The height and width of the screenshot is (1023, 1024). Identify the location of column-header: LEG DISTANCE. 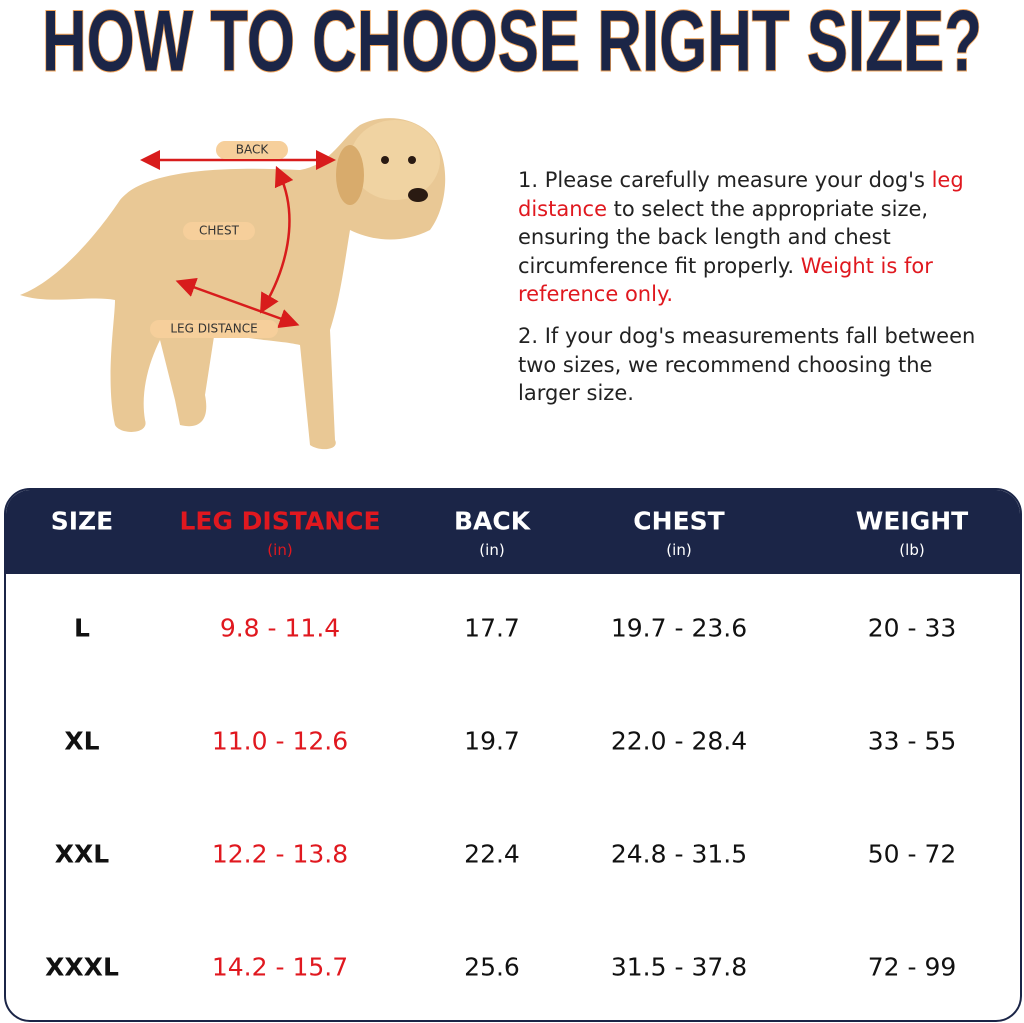
(280, 521).